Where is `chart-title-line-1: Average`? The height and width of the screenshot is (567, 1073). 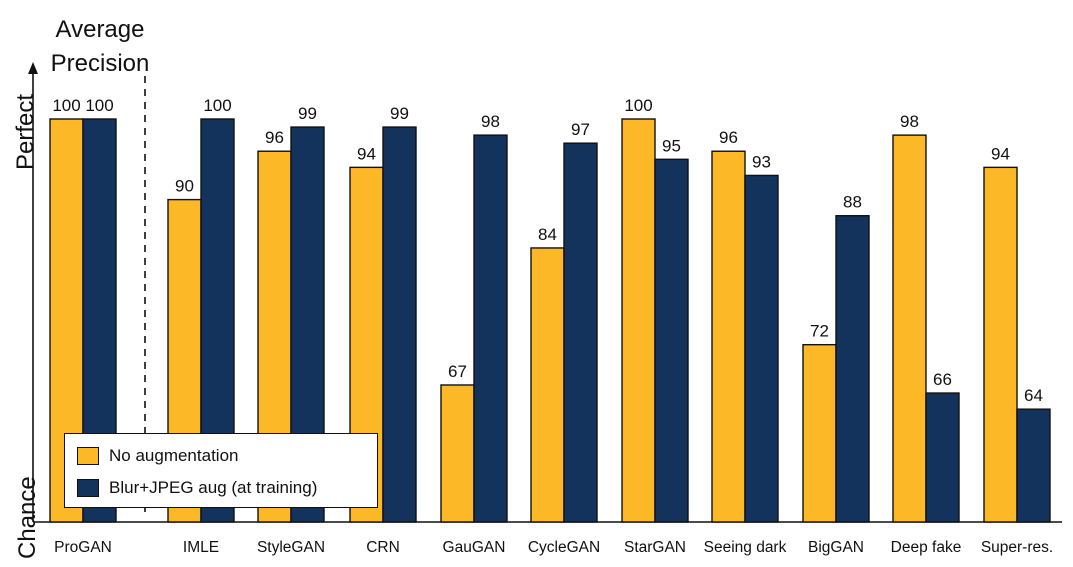 chart-title-line-1: Average is located at coordinates (100, 29).